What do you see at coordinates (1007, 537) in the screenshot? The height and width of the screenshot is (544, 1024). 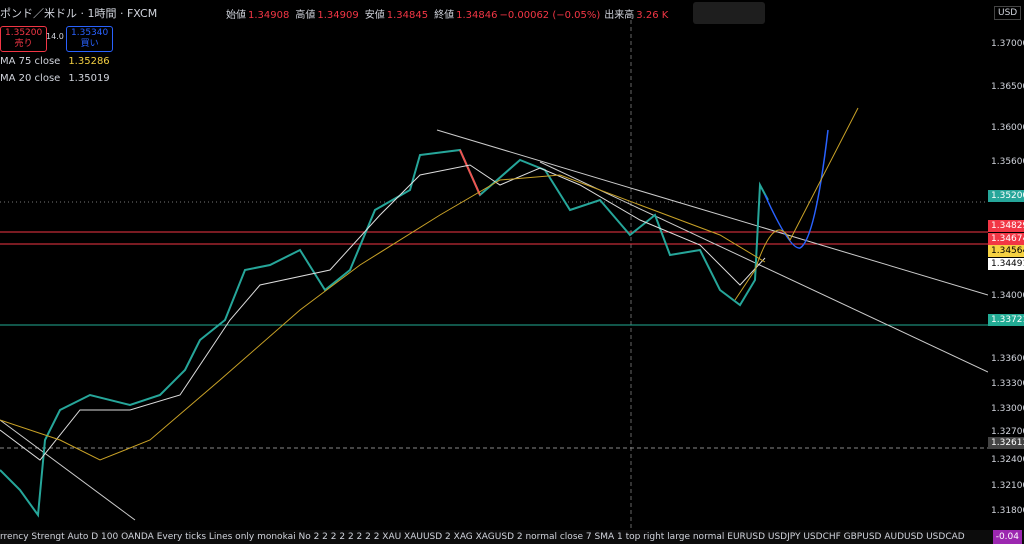 I see `footer-value: -0.04` at bounding box center [1007, 537].